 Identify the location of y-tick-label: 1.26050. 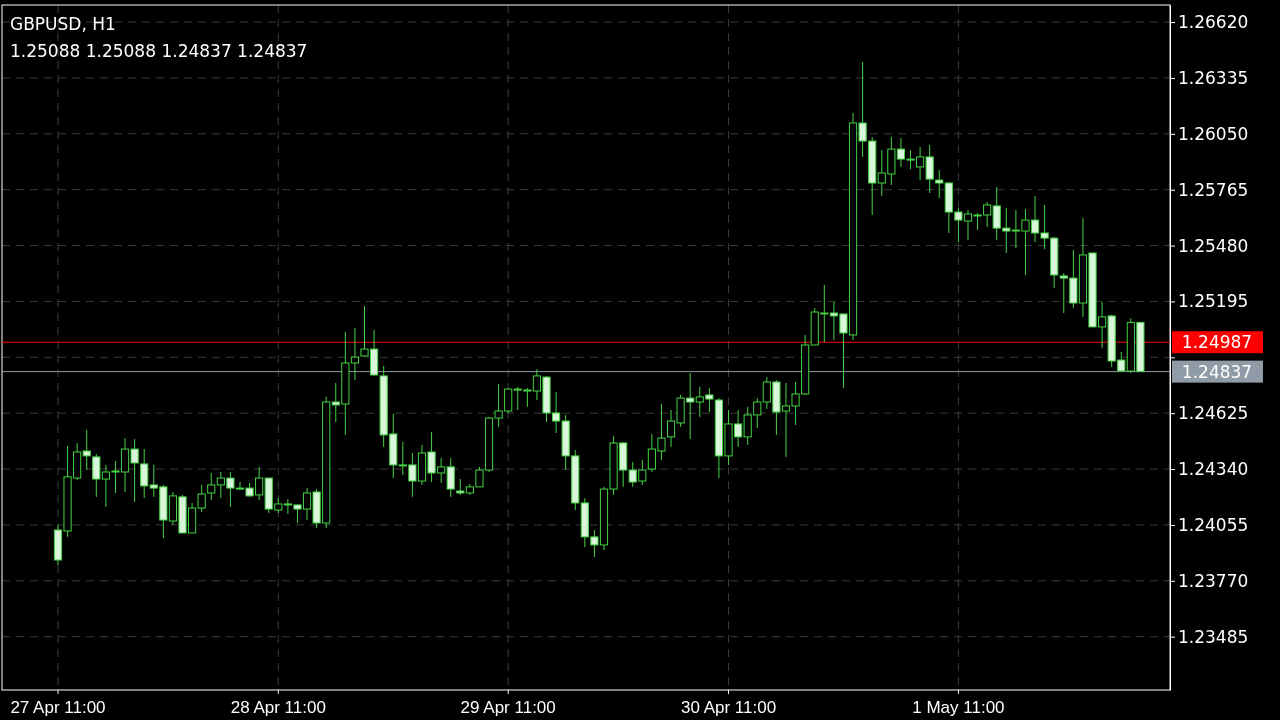
(1213, 133).